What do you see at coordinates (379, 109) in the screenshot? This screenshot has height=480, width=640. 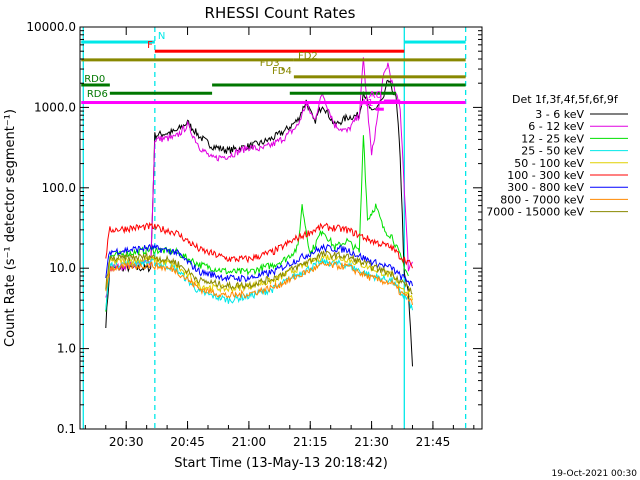 I see `flag-bar-a1` at bounding box center [379, 109].